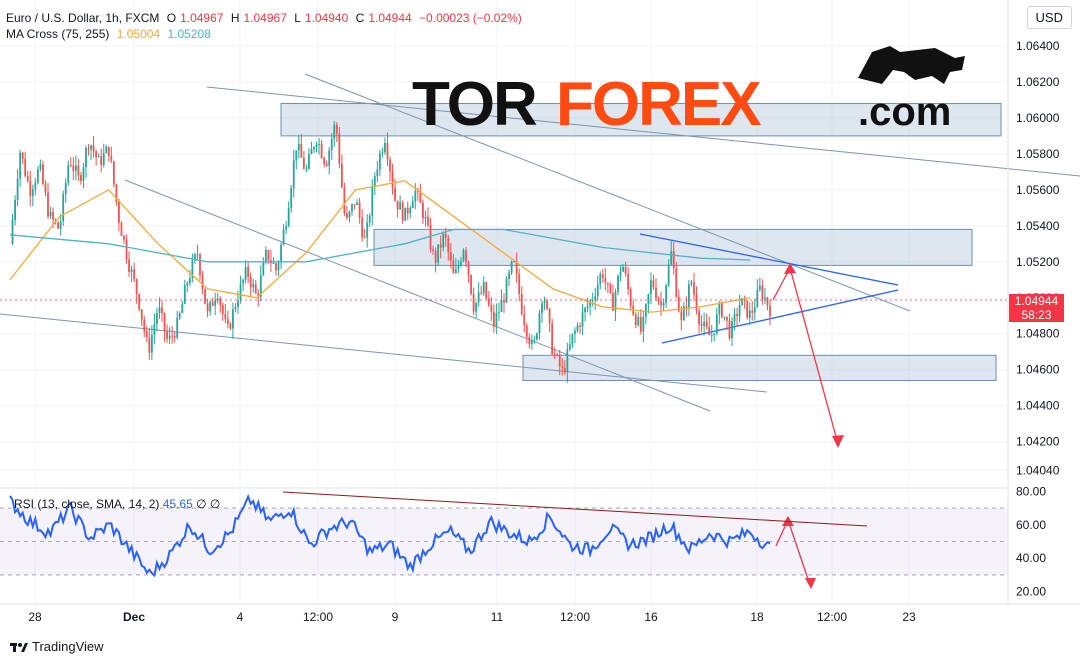 The height and width of the screenshot is (660, 1080). Describe the element at coordinates (202, 18) in the screenshot. I see `open-value: 1.04967` at that location.